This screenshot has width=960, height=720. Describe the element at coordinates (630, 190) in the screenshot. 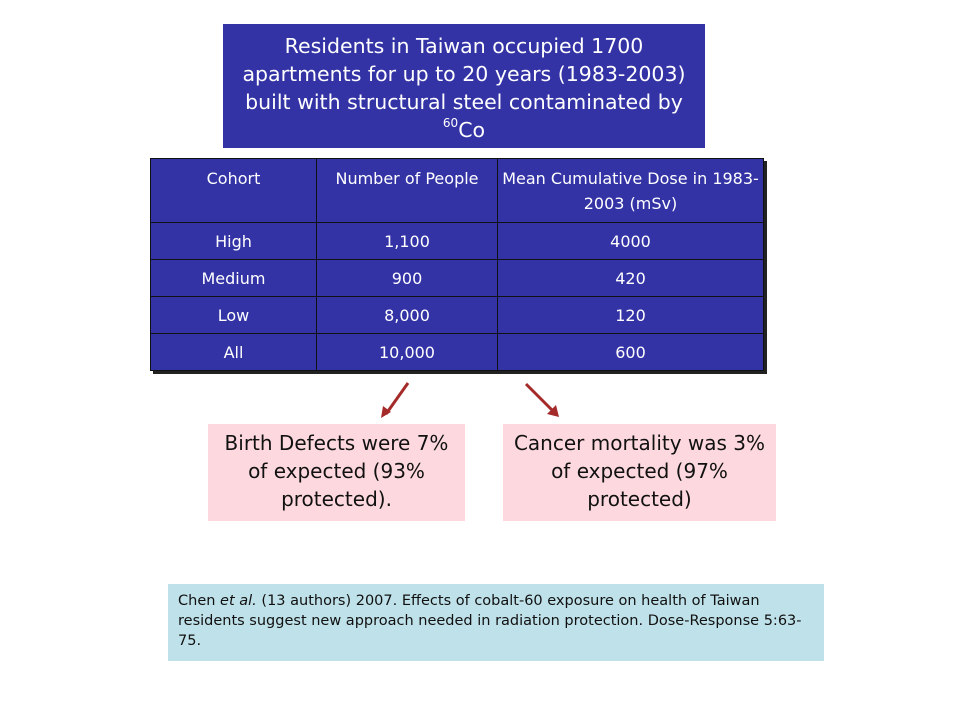

I see `header-mean-dose: Mean Cumulative Dose in 1983-2003 (mSv)` at that location.